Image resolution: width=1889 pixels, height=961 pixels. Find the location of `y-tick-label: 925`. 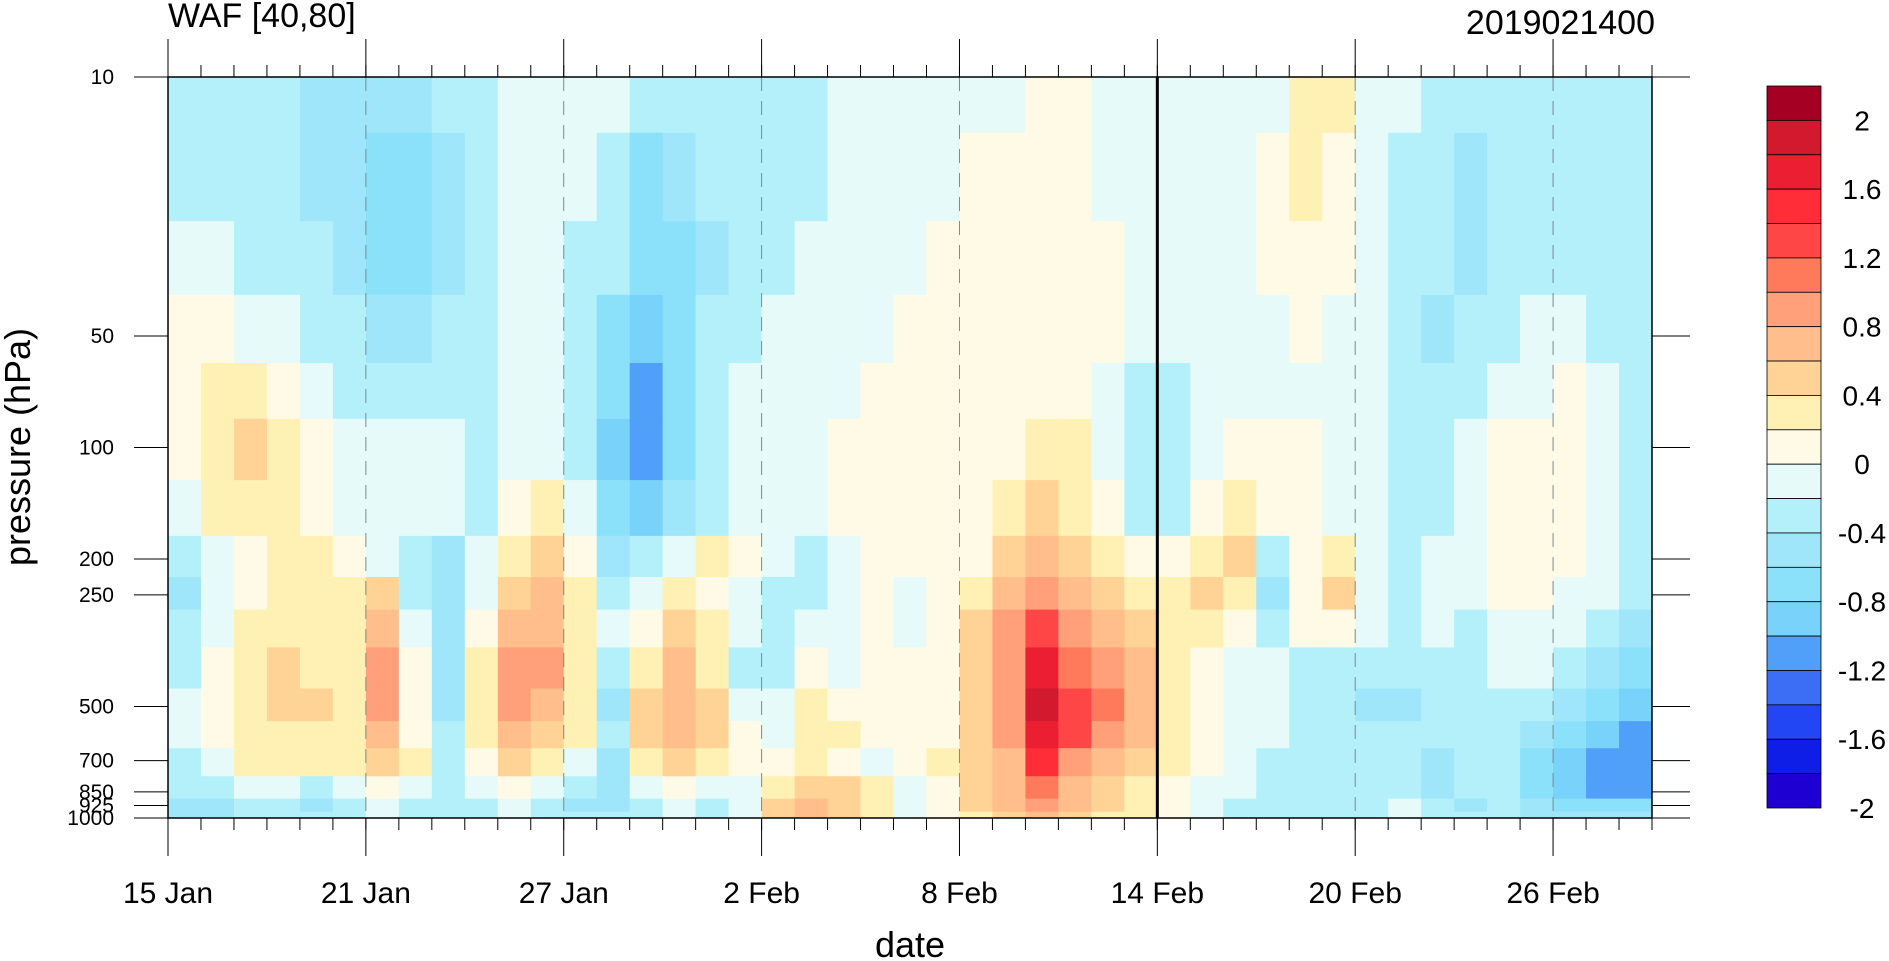

y-tick-label: 925 is located at coordinates (96, 805).